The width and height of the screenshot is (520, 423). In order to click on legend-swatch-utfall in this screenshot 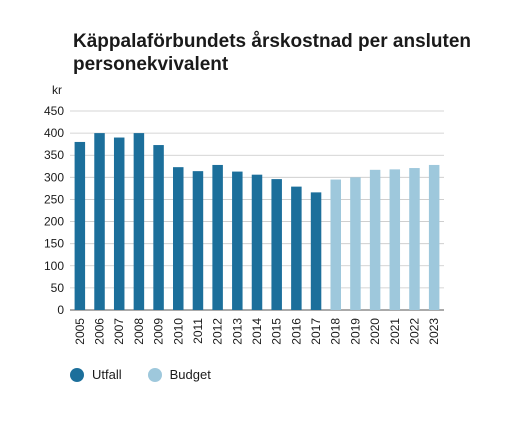, I will do `click(77, 374)`.